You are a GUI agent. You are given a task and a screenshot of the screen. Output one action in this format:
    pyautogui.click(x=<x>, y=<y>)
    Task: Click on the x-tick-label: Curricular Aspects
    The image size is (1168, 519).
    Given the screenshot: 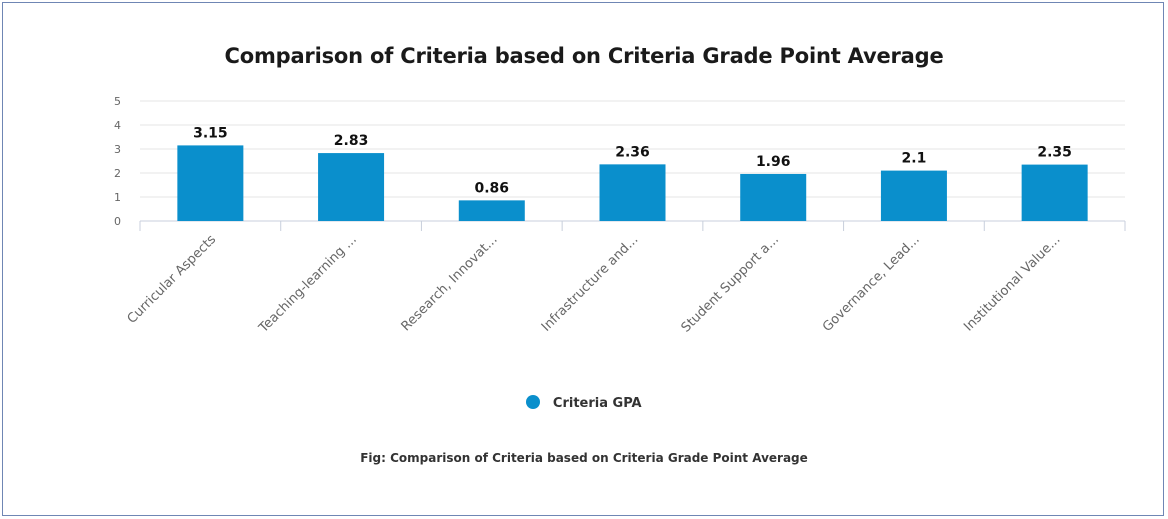 What is the action you would take?
    pyautogui.click(x=172, y=279)
    